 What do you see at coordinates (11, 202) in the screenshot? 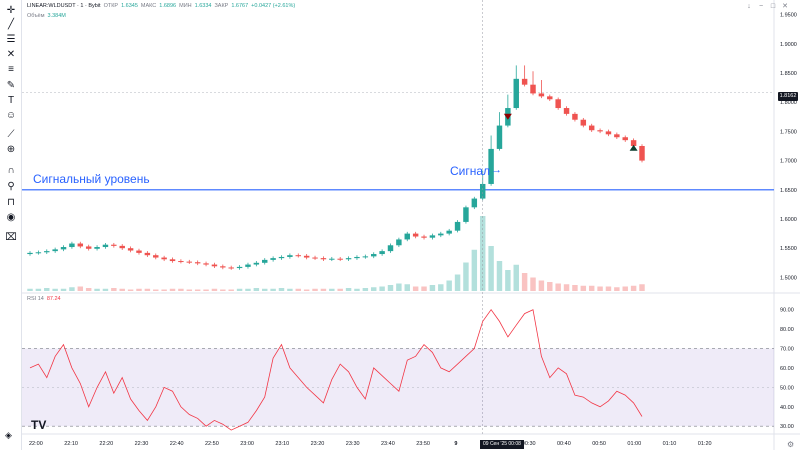
I see `lock-icon: ⊓` at bounding box center [11, 202].